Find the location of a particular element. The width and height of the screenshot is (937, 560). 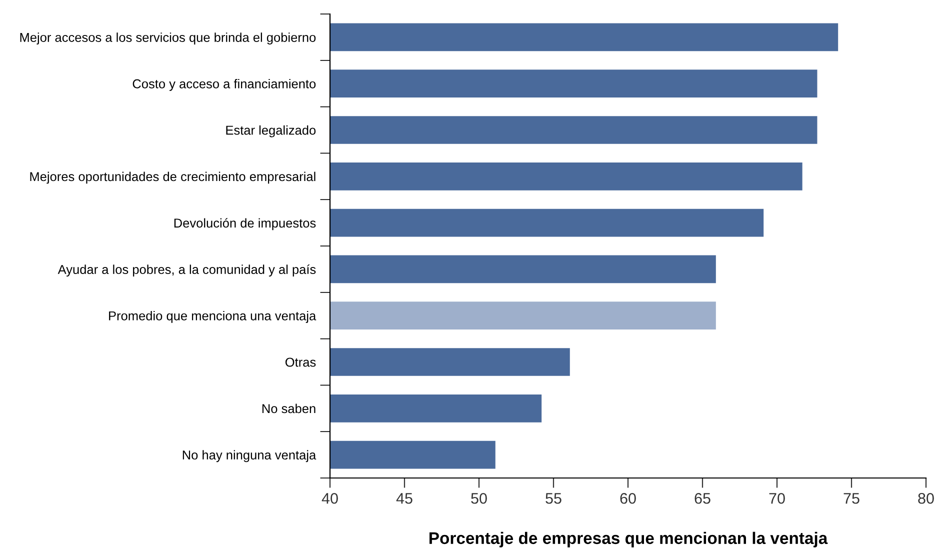

y-tick-label: Ayudar a los pobres, a la comunidad y al país is located at coordinates (187, 270).